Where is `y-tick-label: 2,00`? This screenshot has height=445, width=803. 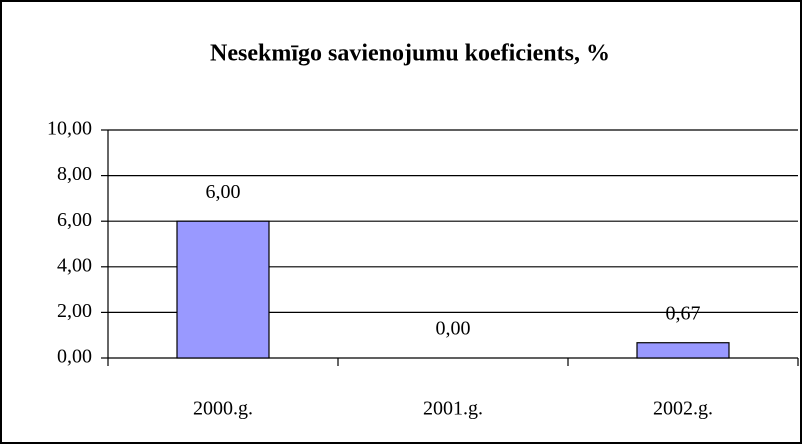 y-tick-label: 2,00 is located at coordinates (74, 311).